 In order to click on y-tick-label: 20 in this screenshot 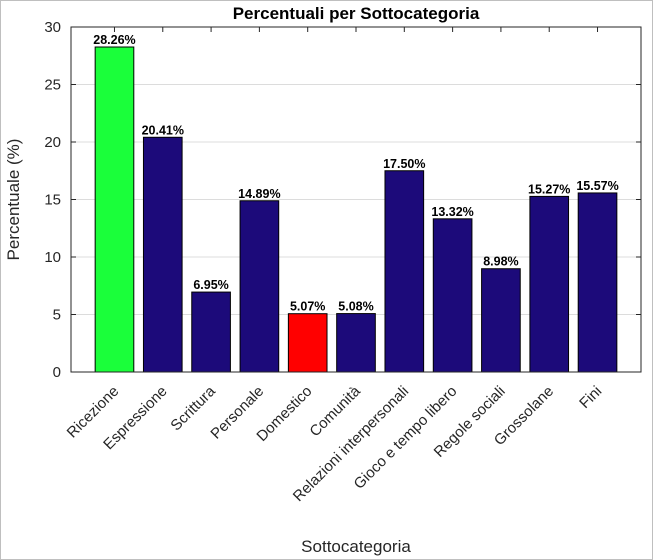, I will do `click(52, 142)`.